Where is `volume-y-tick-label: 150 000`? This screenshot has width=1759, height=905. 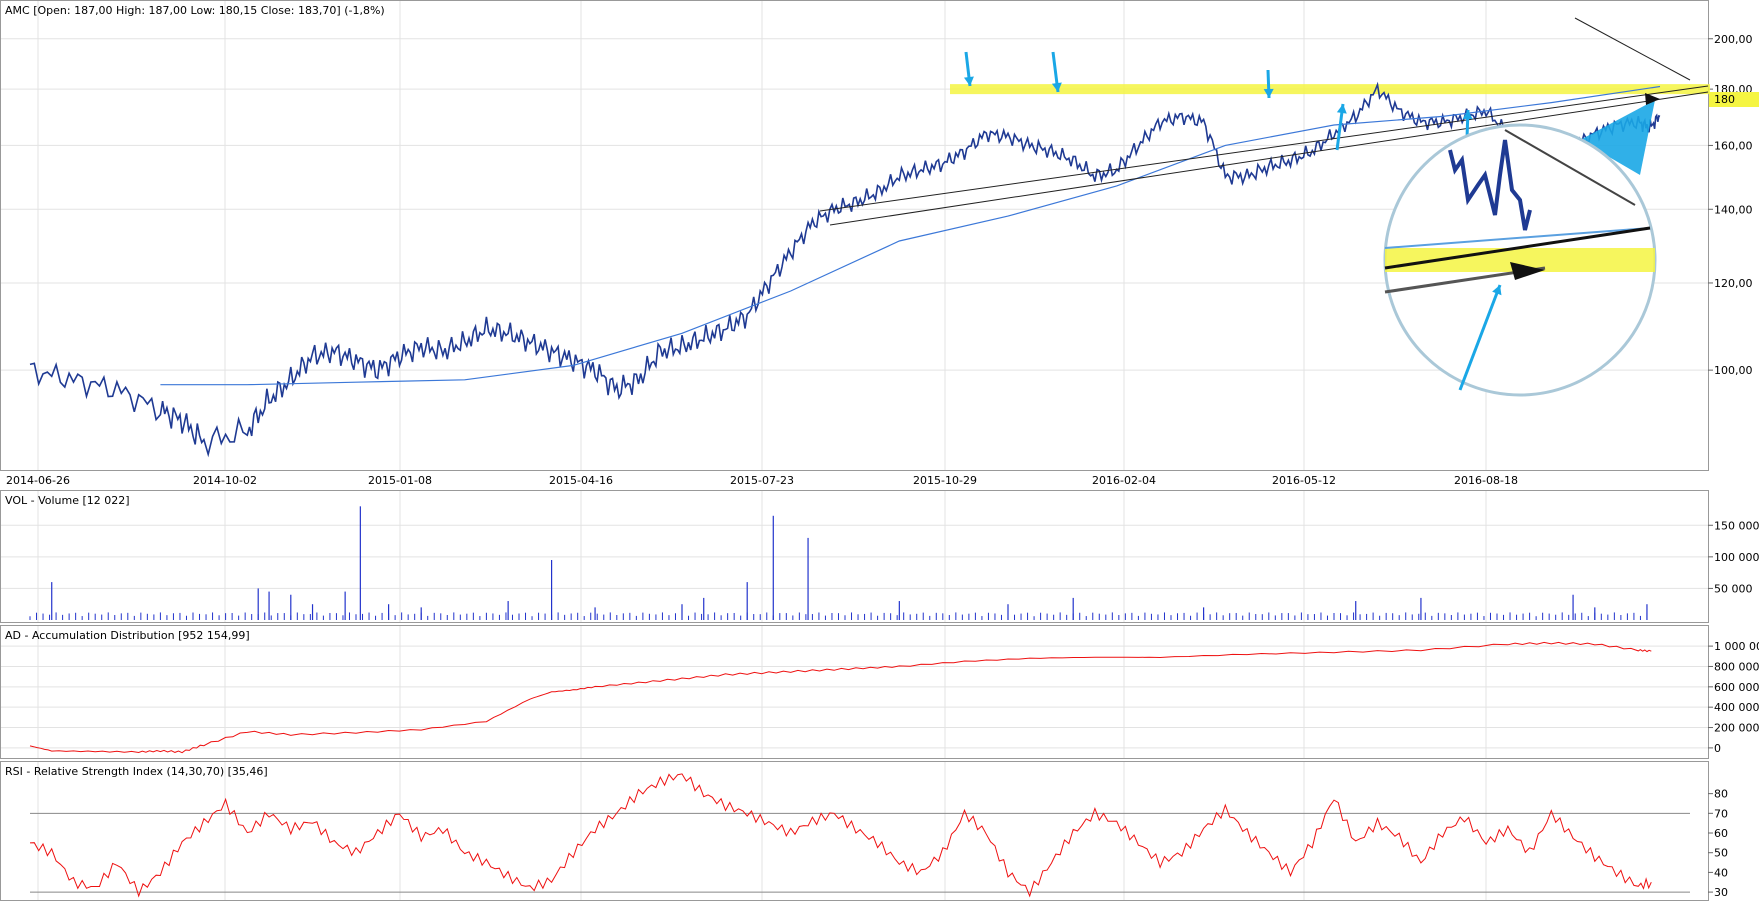
volume-y-tick-label: 150 000 is located at coordinates (1736, 525).